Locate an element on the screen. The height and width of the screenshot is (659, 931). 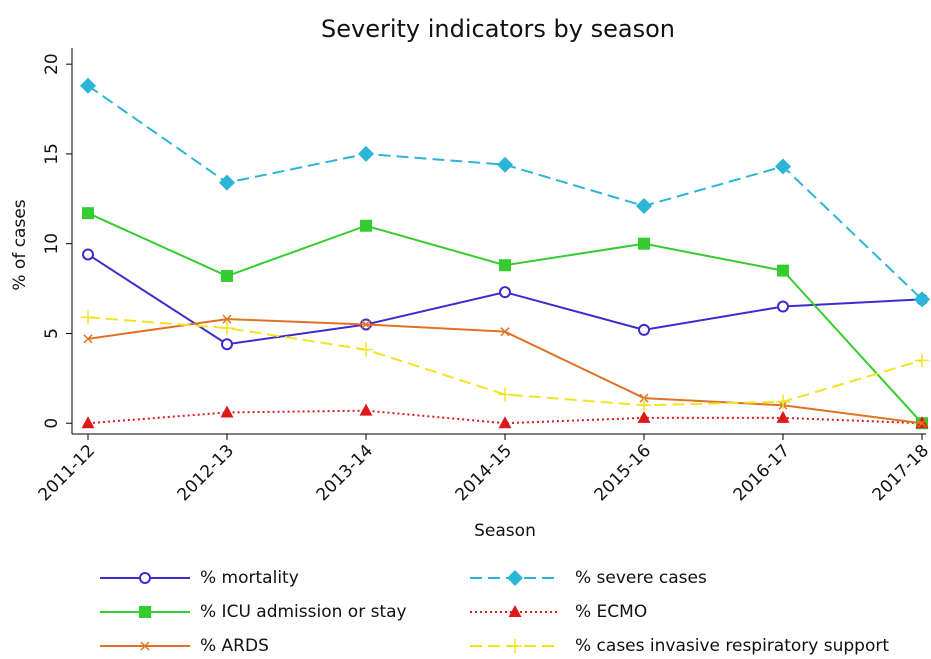
legend-label: % severe cases is located at coordinates (641, 578).